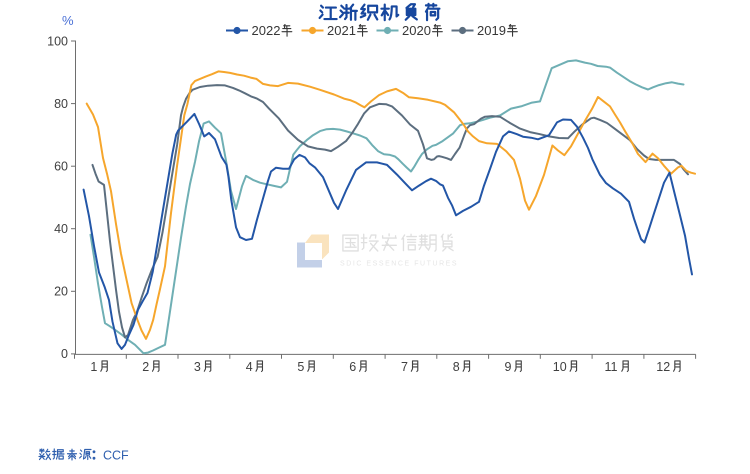 The height and width of the screenshot is (474, 750). I want to click on svg-text: 0, so click(64, 354).